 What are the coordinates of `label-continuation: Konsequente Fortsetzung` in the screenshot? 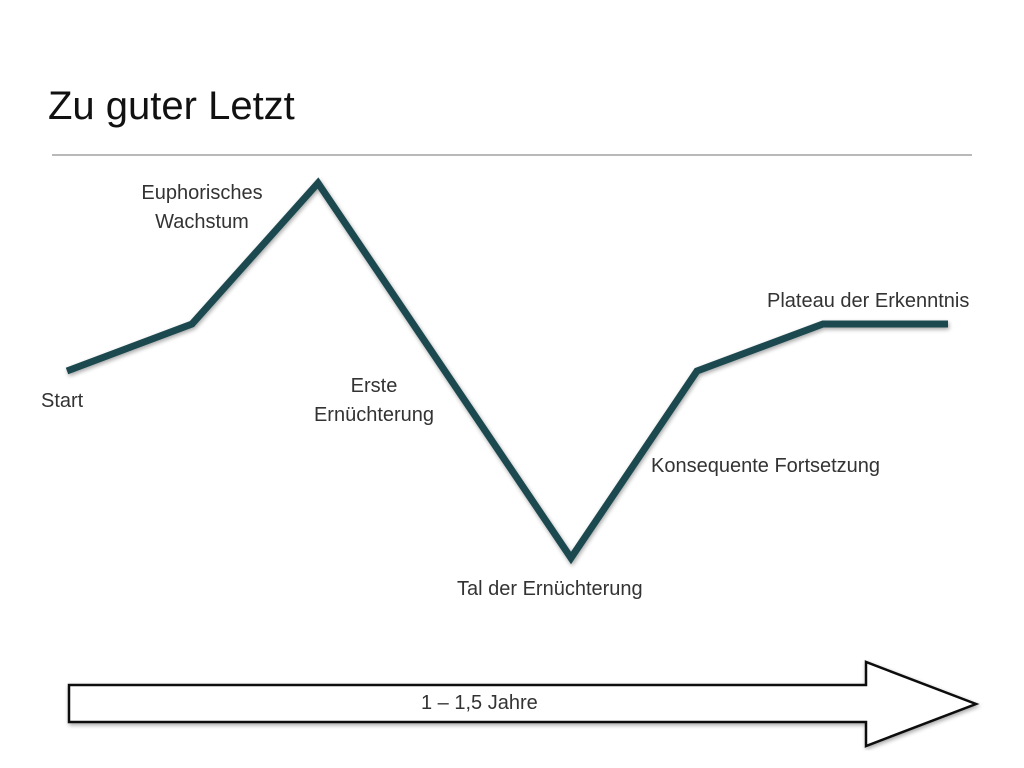 It's located at (766, 466).